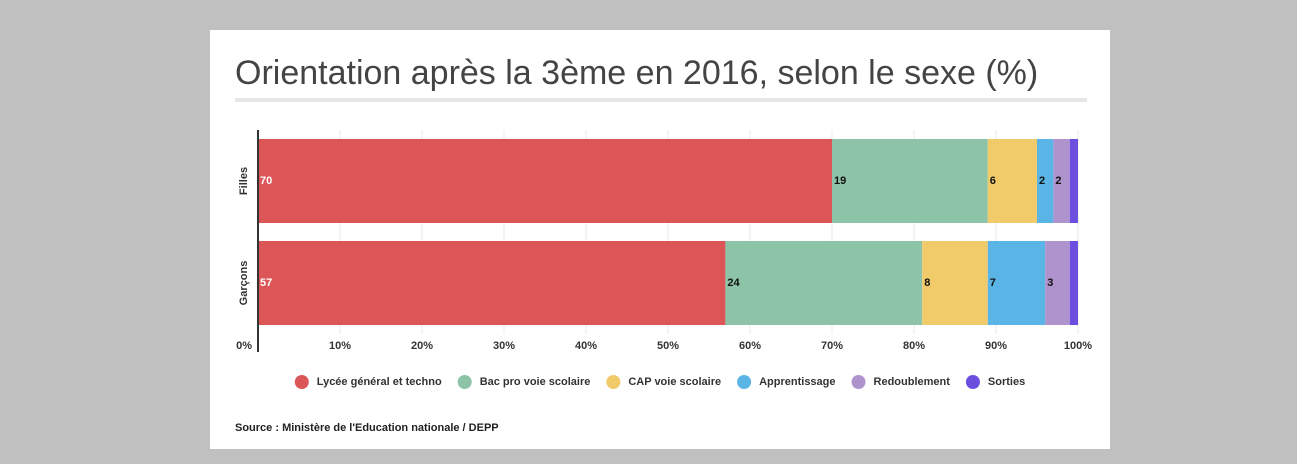  Describe the element at coordinates (668, 346) in the screenshot. I see `x-tick-label: 50%` at that location.